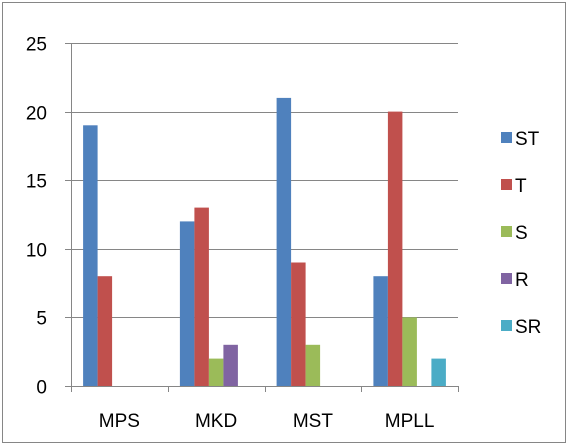  I want to click on bar-sr-mpll, so click(438, 372).